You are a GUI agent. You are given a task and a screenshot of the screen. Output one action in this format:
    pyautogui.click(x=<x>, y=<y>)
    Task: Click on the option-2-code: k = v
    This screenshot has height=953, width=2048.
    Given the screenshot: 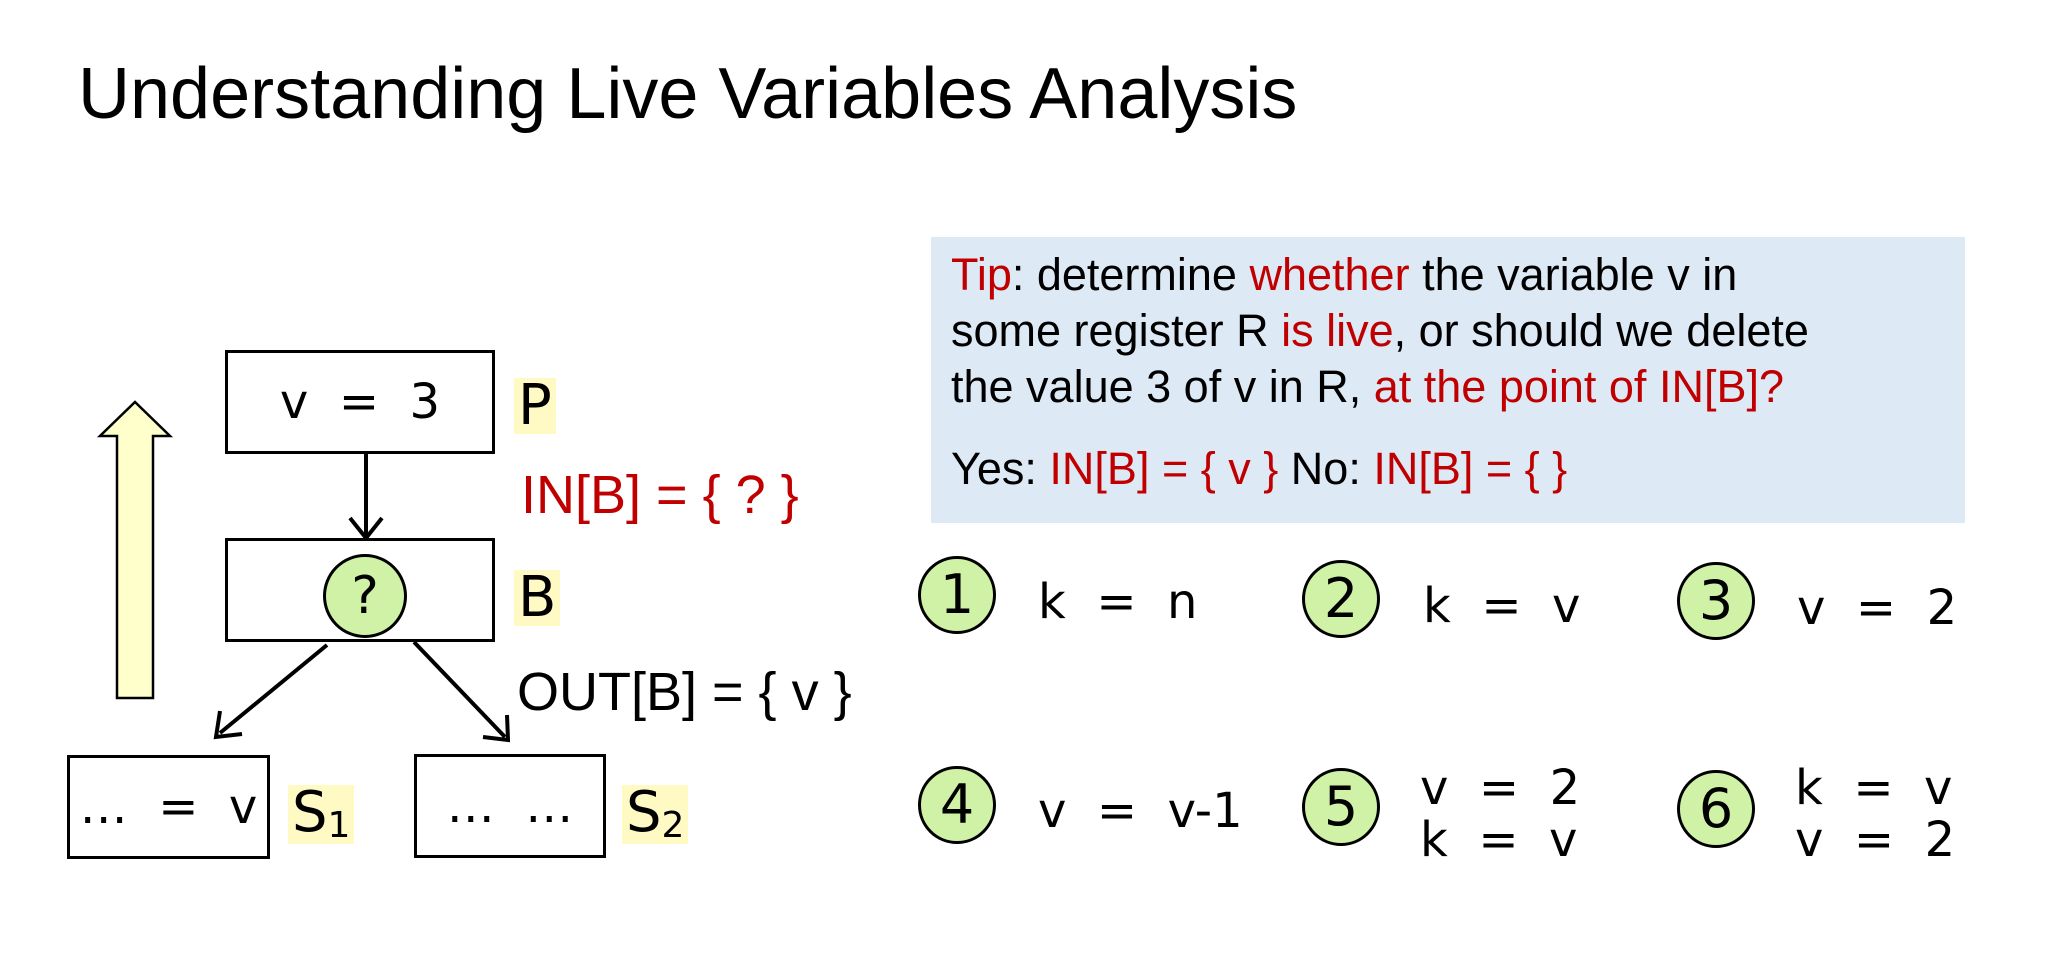 What is the action you would take?
    pyautogui.click(x=1502, y=606)
    